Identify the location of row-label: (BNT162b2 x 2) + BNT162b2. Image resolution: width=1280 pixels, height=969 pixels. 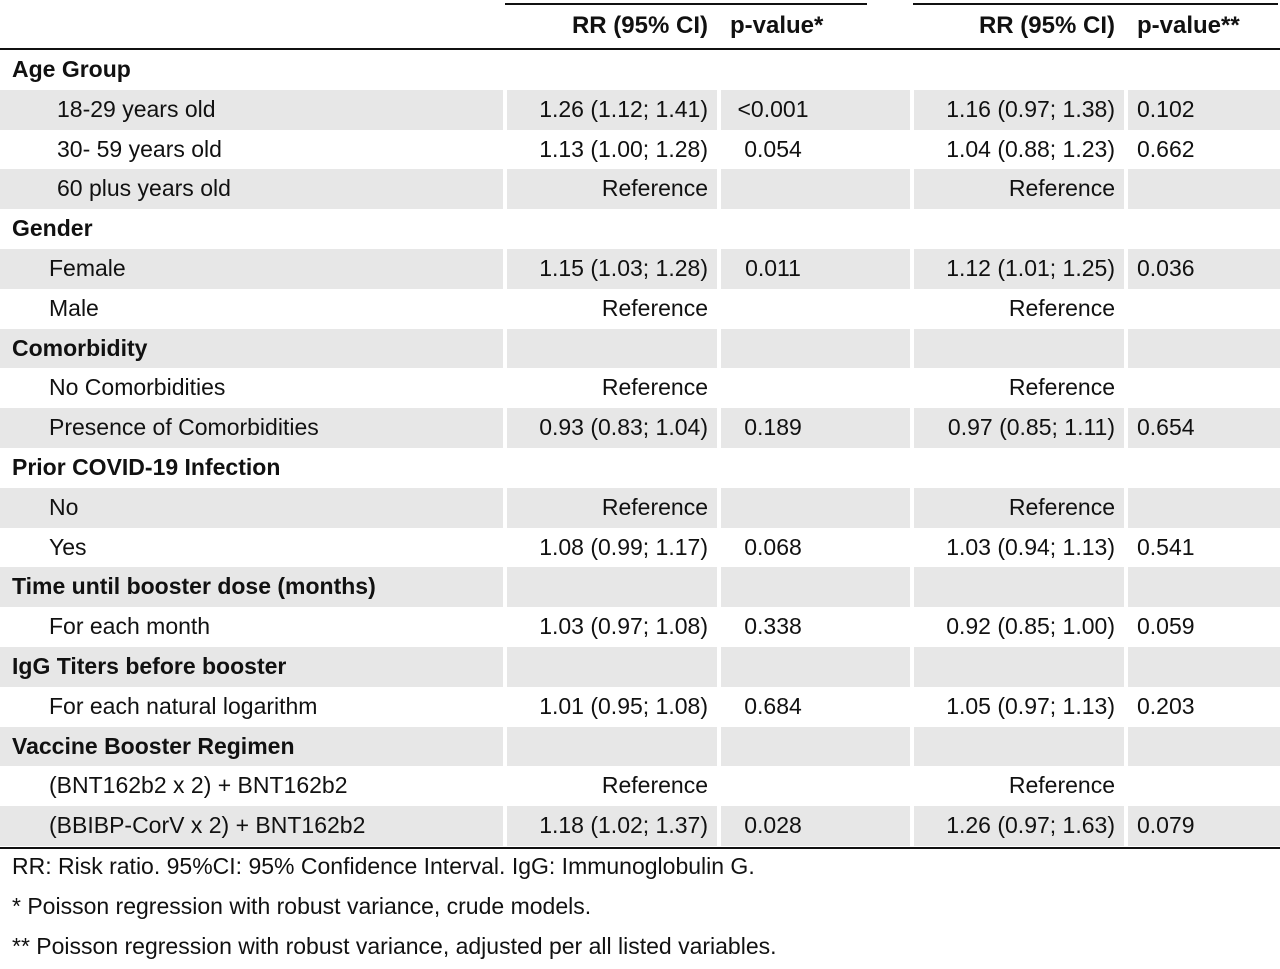
(198, 785).